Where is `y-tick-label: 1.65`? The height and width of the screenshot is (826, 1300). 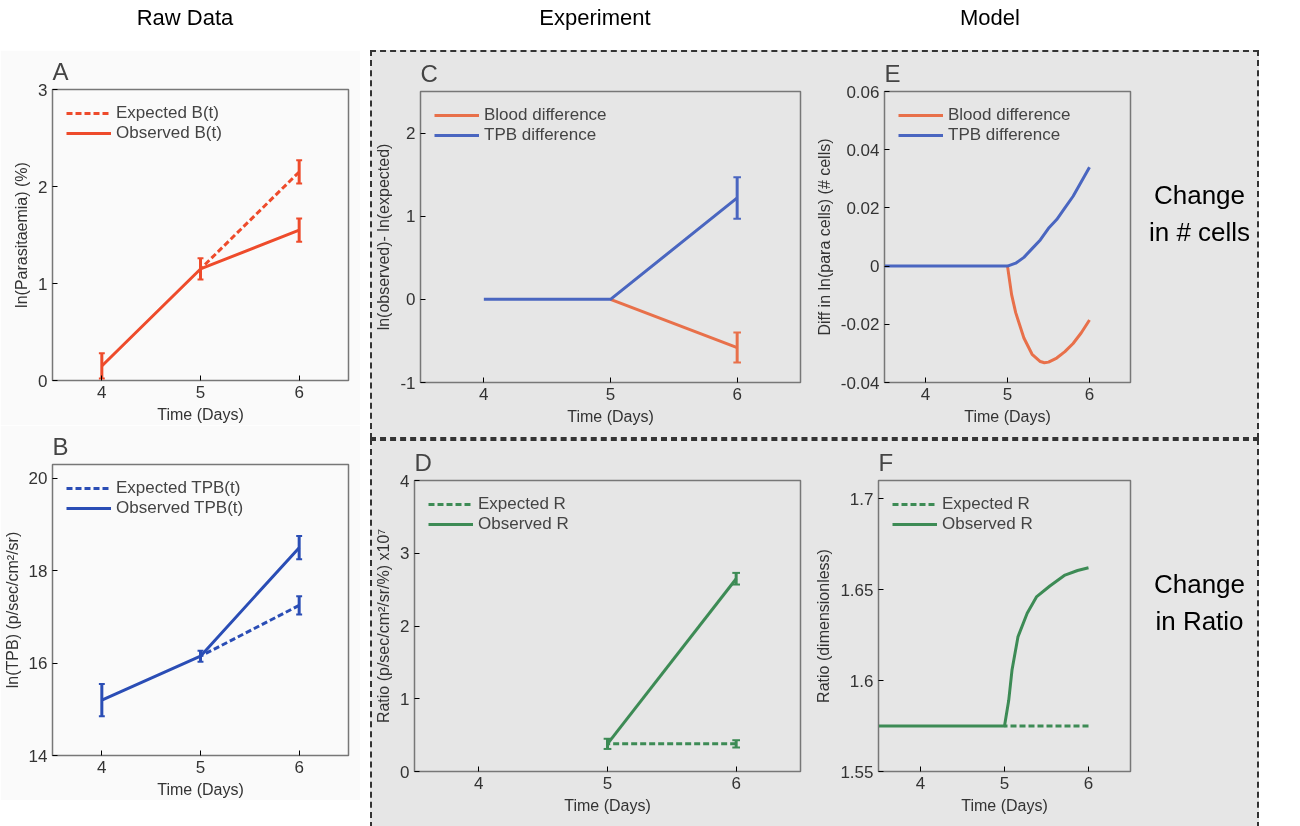
y-tick-label: 1.65 is located at coordinates (857, 590).